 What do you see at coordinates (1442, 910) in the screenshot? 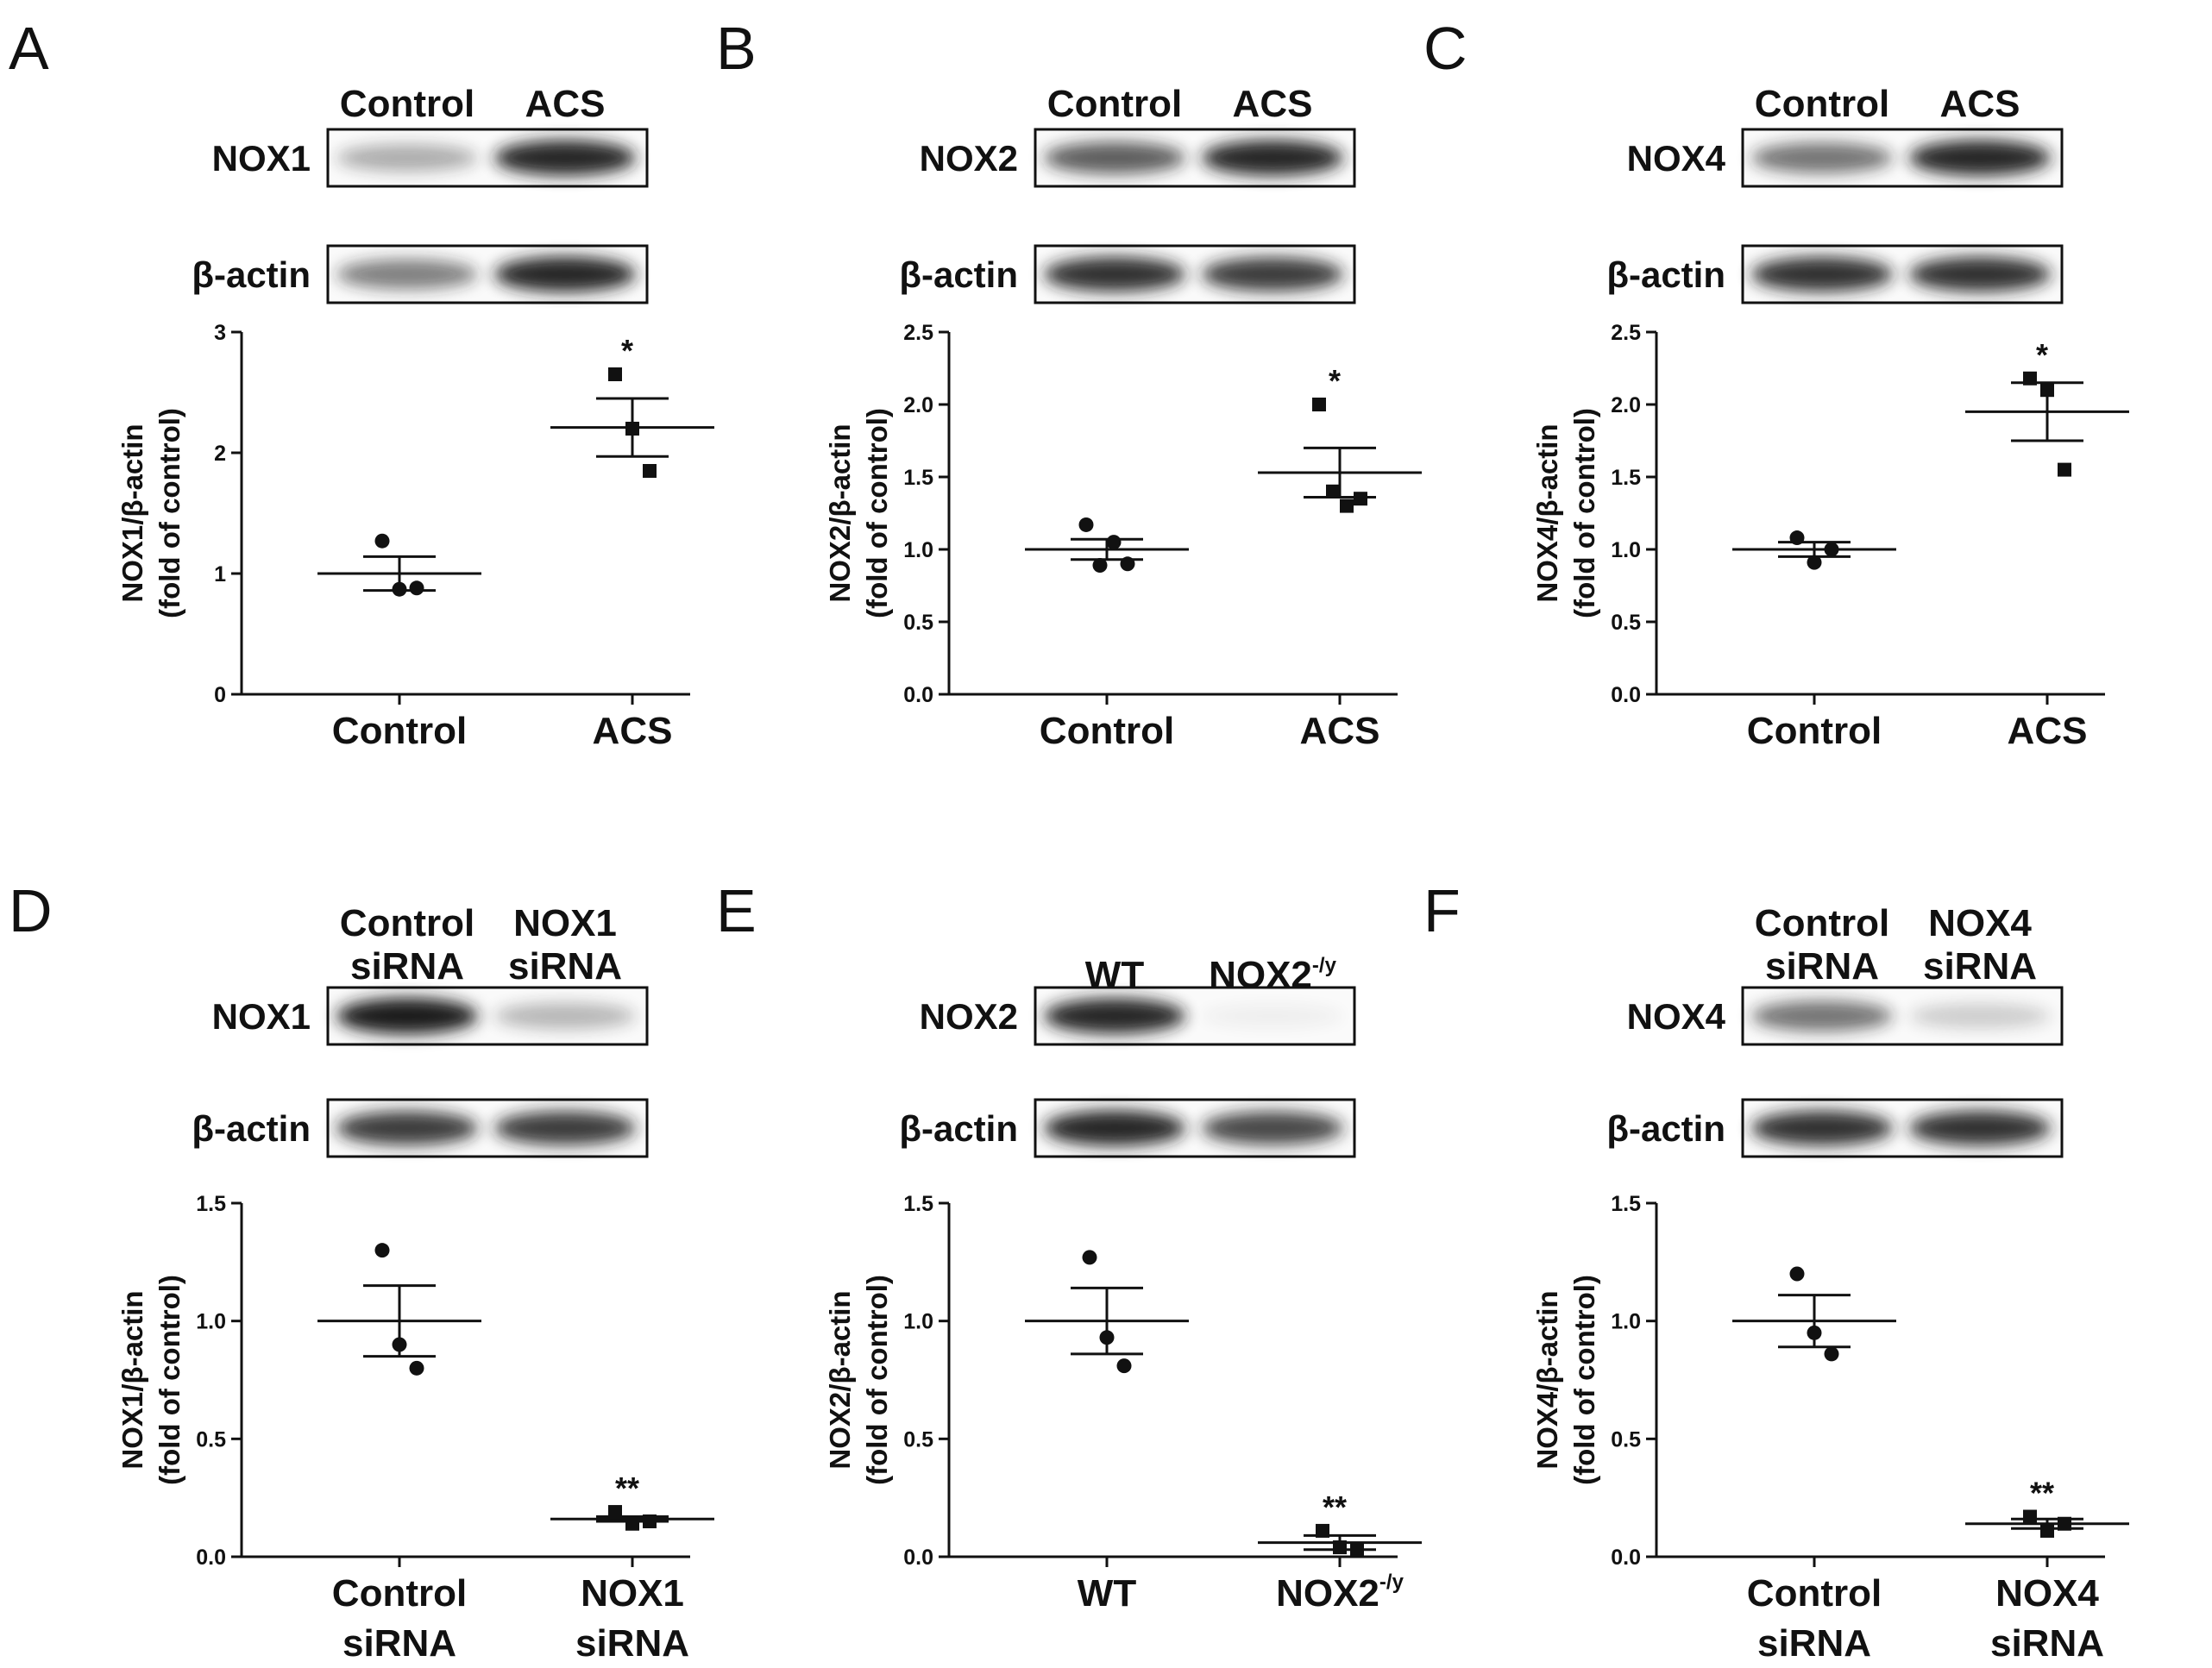
I see `panel-letter: F` at bounding box center [1442, 910].